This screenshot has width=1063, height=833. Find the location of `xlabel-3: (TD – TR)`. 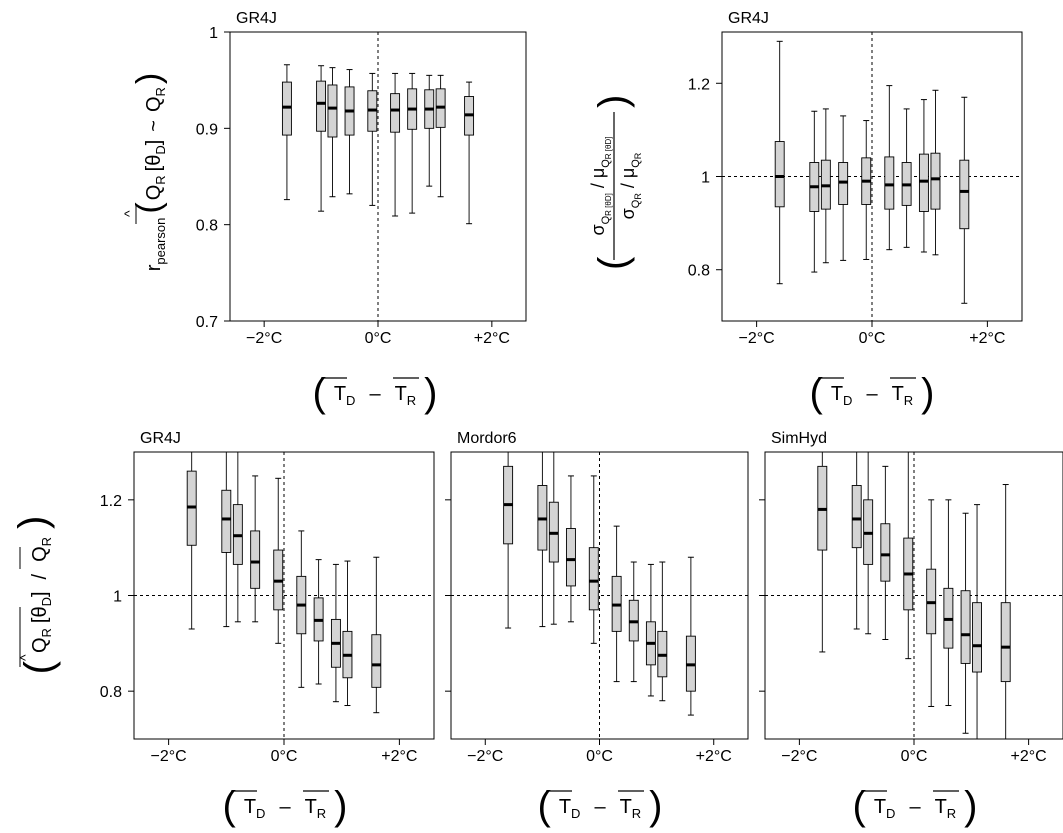

xlabel-3: (TD – TR) is located at coordinates (285, 806).